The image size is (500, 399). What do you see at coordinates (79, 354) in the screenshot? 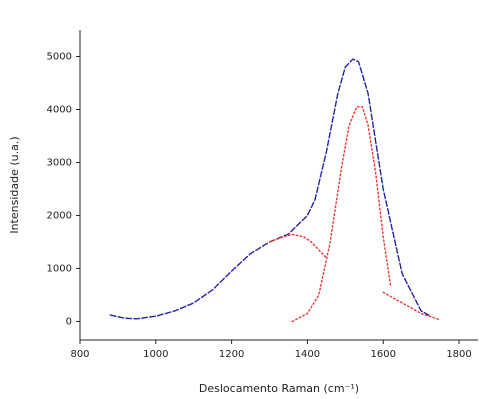
I see `x-tick-label: 800` at bounding box center [79, 354].